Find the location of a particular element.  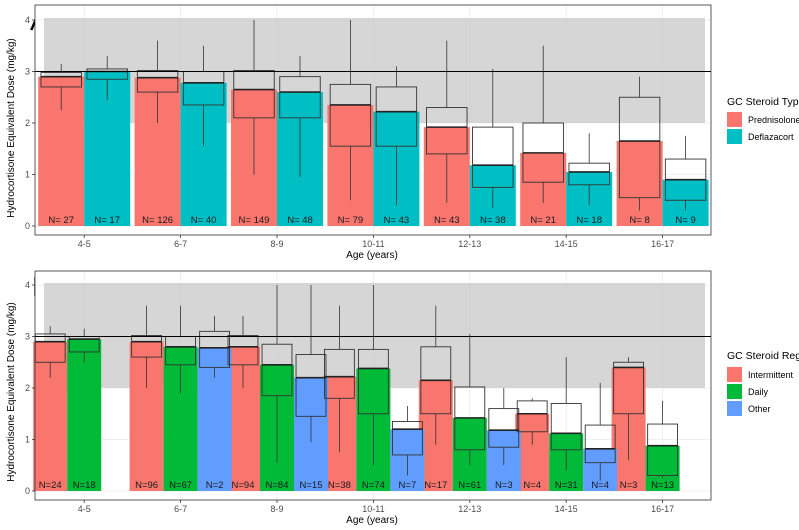

panel-a-legend-label-deflazacort: Deflazacort is located at coordinates (771, 137).